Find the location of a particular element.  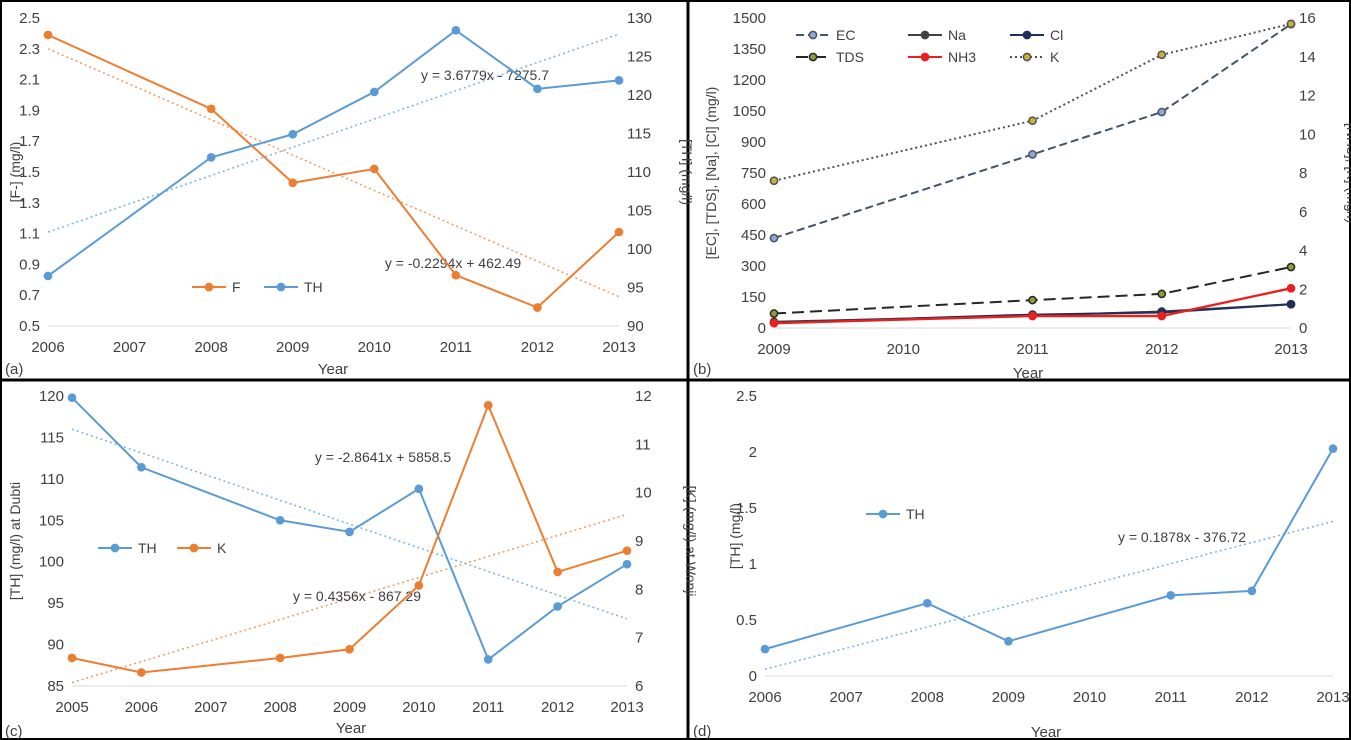

panel-b-legend-nh3-label: NH3 is located at coordinates (962, 57).